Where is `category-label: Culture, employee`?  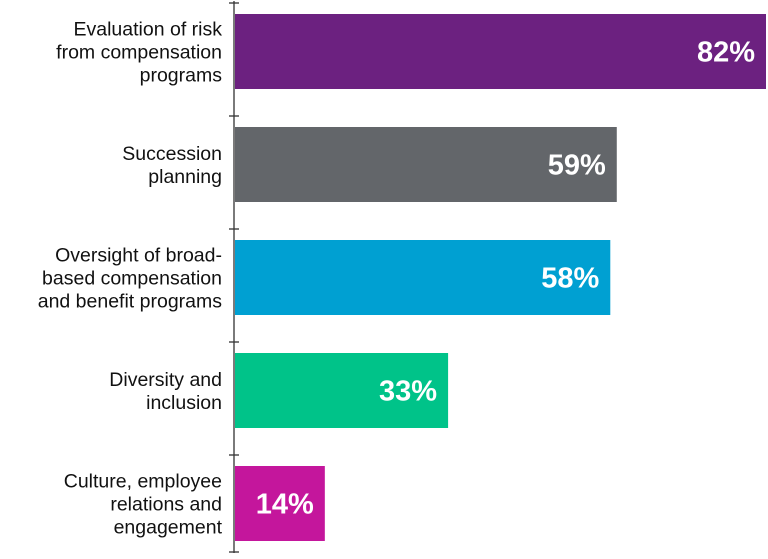
category-label: Culture, employee is located at coordinates (143, 482).